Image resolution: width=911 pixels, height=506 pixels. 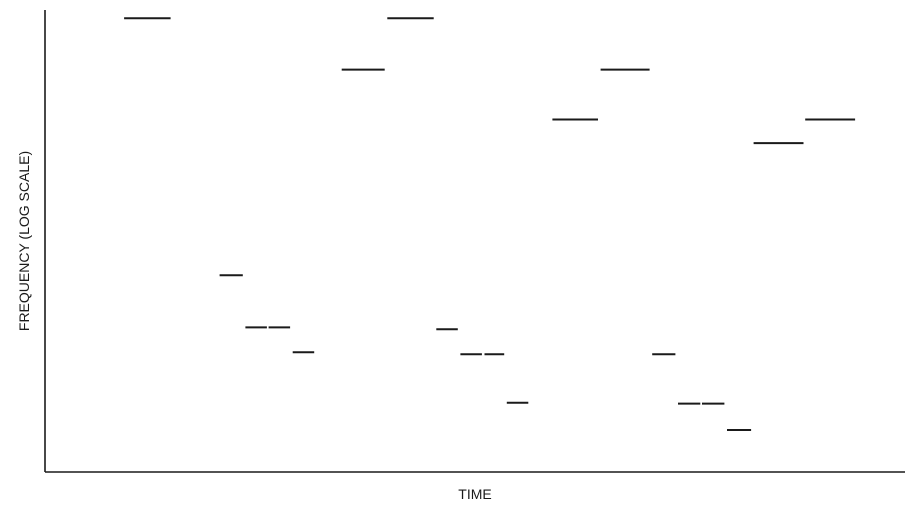 What do you see at coordinates (24, 241) in the screenshot?
I see `y-axis-label: FREQUENCY (LOG SCALE)` at bounding box center [24, 241].